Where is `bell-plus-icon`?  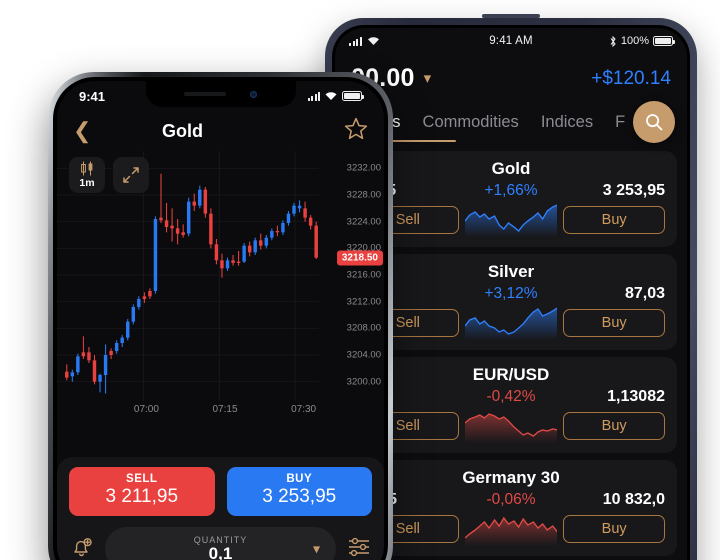 bell-plus-icon is located at coordinates (82, 547).